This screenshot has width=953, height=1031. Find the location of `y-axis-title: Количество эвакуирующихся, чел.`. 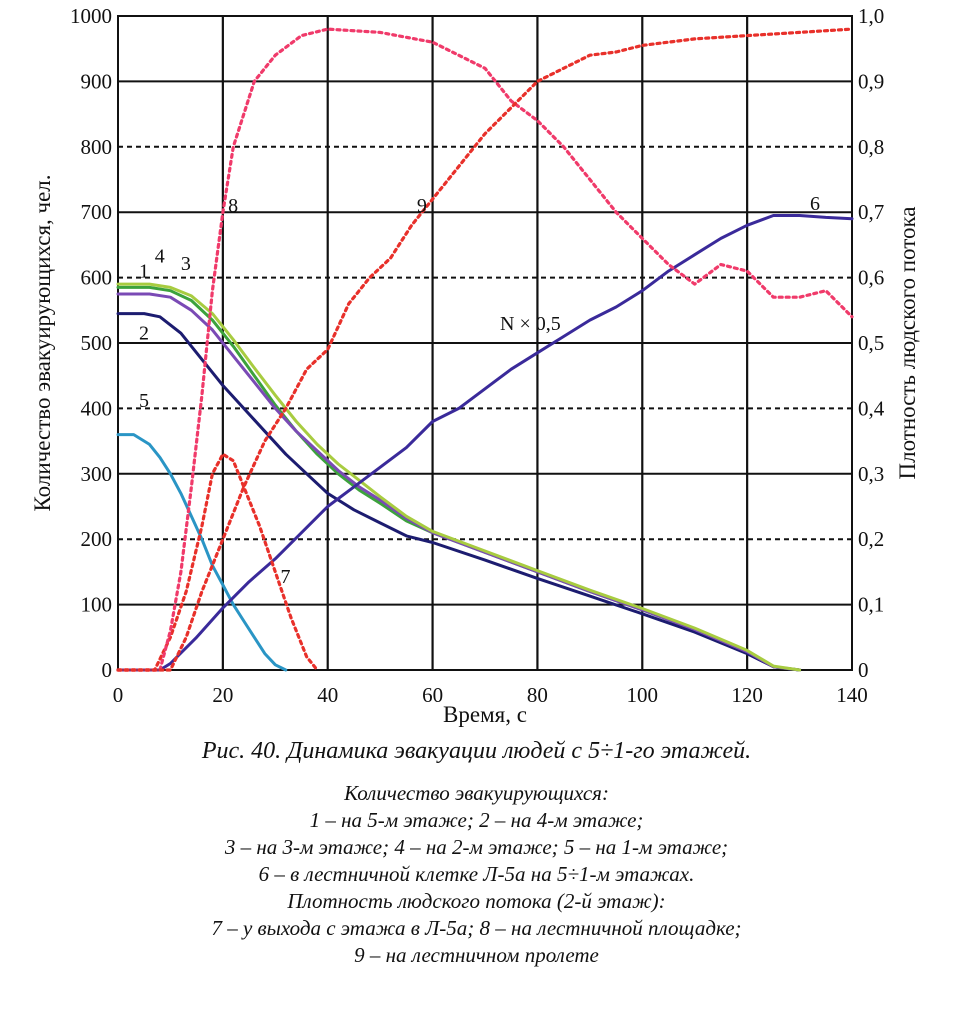

y-axis-title: Количество эвакуирующихся, чел. is located at coordinates (42, 342).